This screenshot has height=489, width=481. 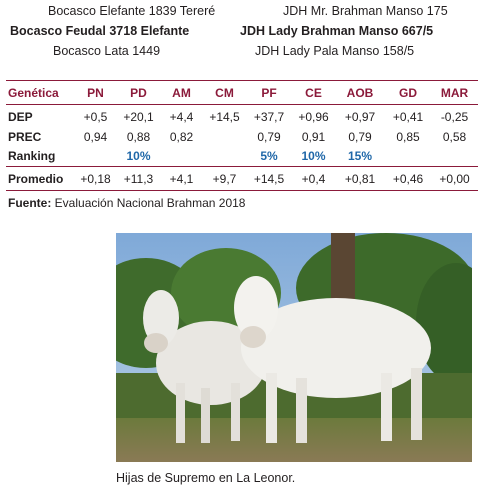 I want to click on pedigree-grandsire: Bocasco Elefante 1839 Tereré, so click(x=132, y=11).